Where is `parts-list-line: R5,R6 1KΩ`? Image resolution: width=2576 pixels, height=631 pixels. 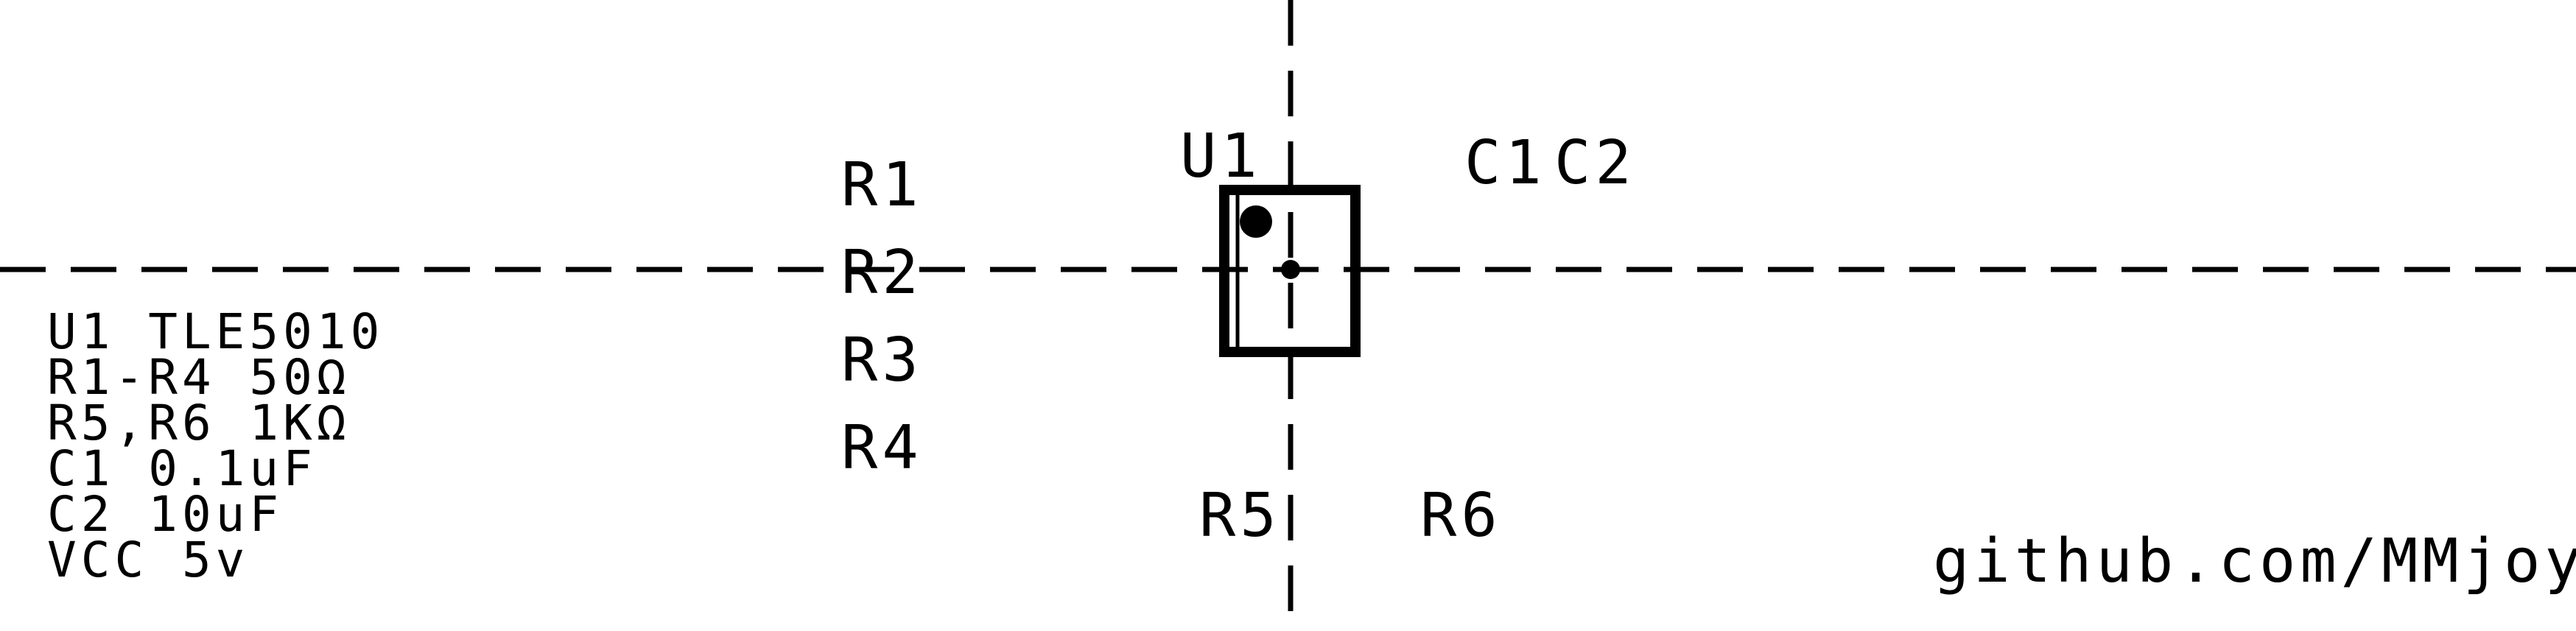
parts-list-line: R5,R6 1KΩ is located at coordinates (199, 423).